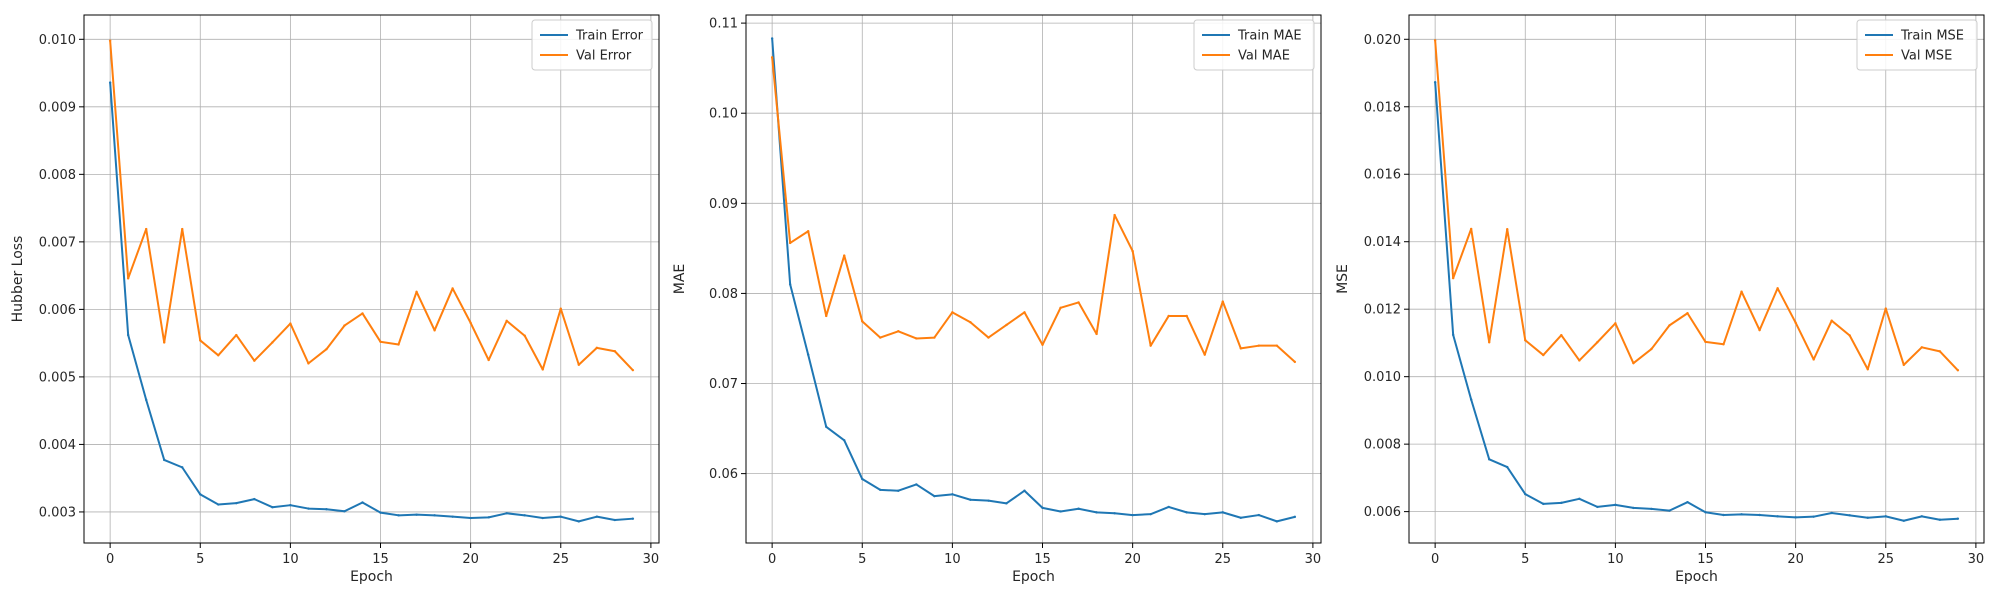 The image size is (2000, 600). I want to click on x-axis-label: Epoch, so click(1033, 577).